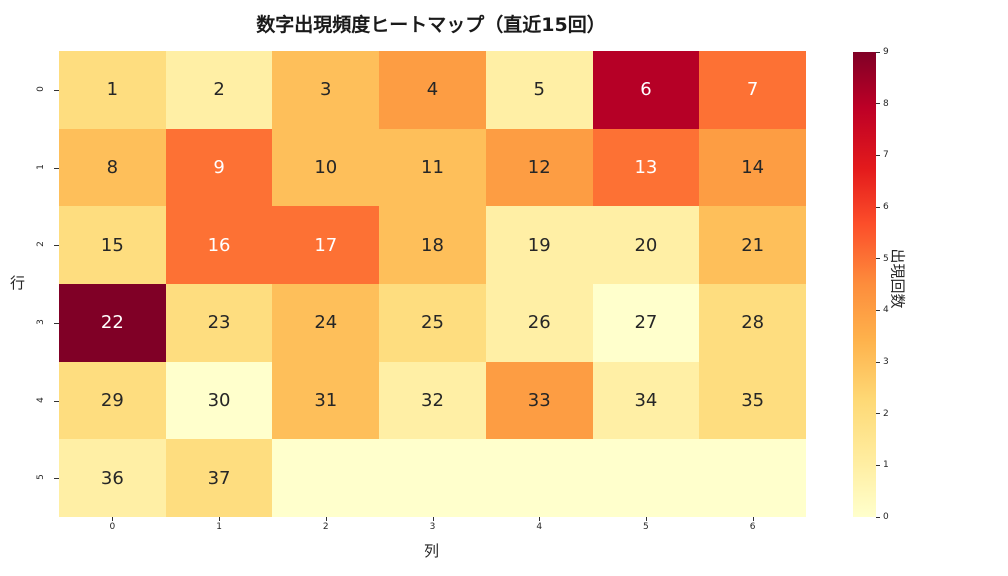 The image size is (1008, 576). What do you see at coordinates (219, 245) in the screenshot?
I see `heatmap-cell: 16` at bounding box center [219, 245].